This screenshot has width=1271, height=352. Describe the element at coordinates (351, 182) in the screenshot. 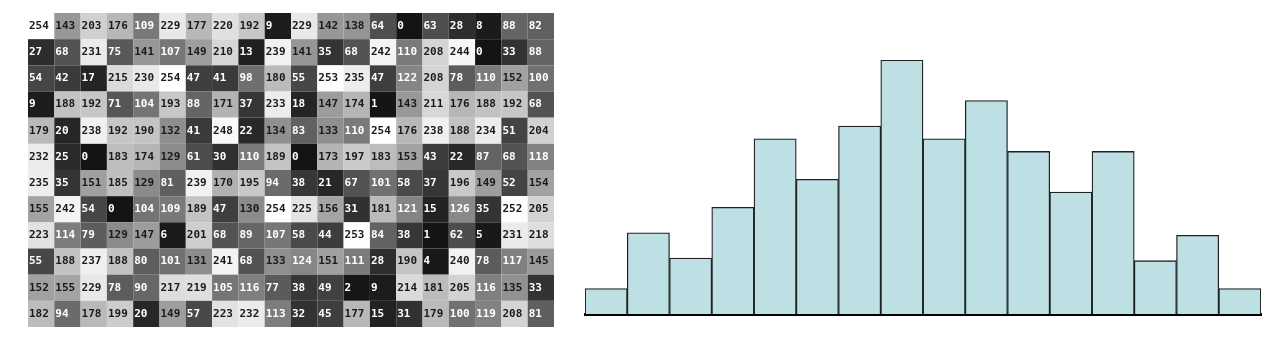

I see `data-label: 67` at that location.